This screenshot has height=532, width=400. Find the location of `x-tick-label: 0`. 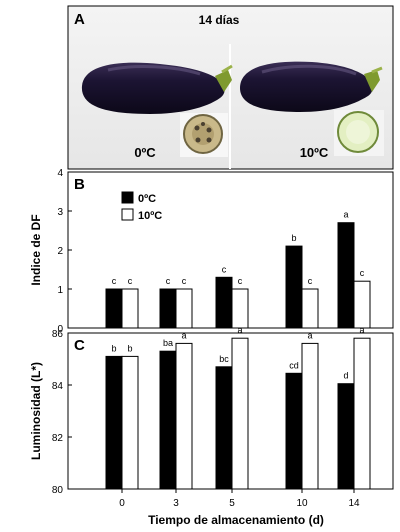

x-tick-label: 0 is located at coordinates (122, 503).